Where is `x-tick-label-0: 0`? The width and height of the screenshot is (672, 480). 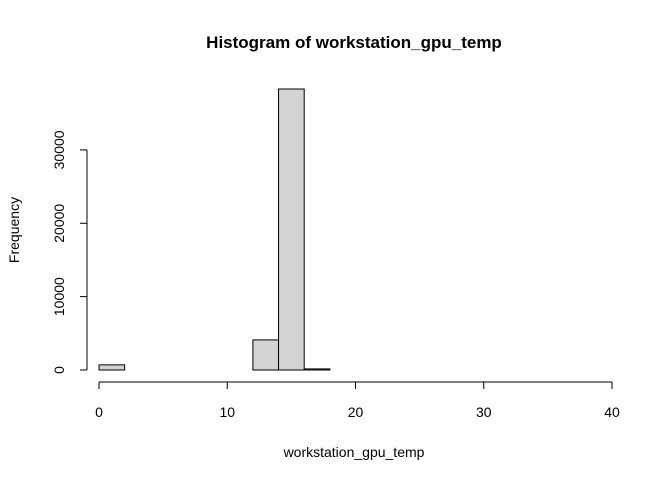
x-tick-label-0: 0 is located at coordinates (99, 412).